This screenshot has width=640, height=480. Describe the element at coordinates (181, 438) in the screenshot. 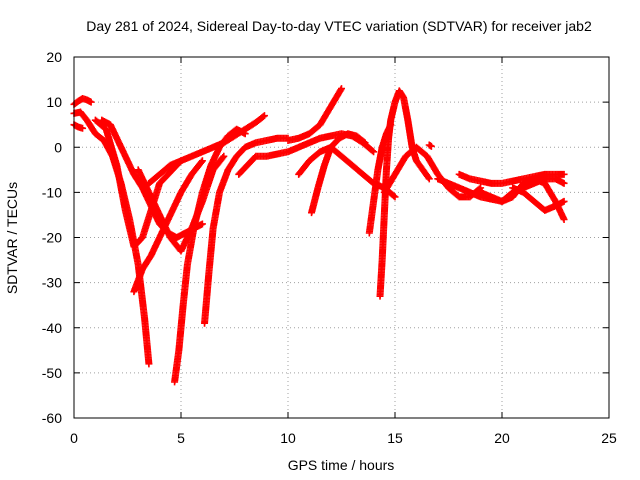

I see `x-tick-label: 5` at that location.